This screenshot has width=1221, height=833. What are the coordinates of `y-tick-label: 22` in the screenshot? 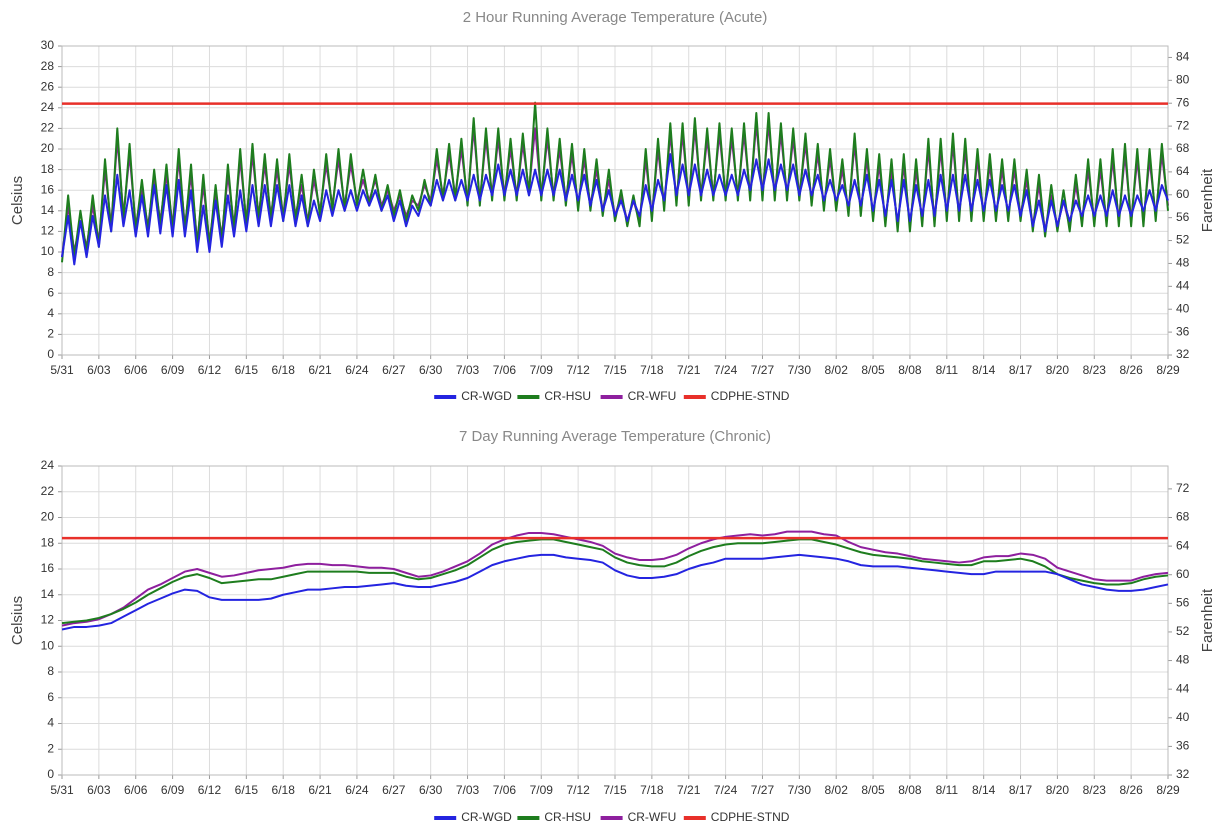 It's located at (48, 491).